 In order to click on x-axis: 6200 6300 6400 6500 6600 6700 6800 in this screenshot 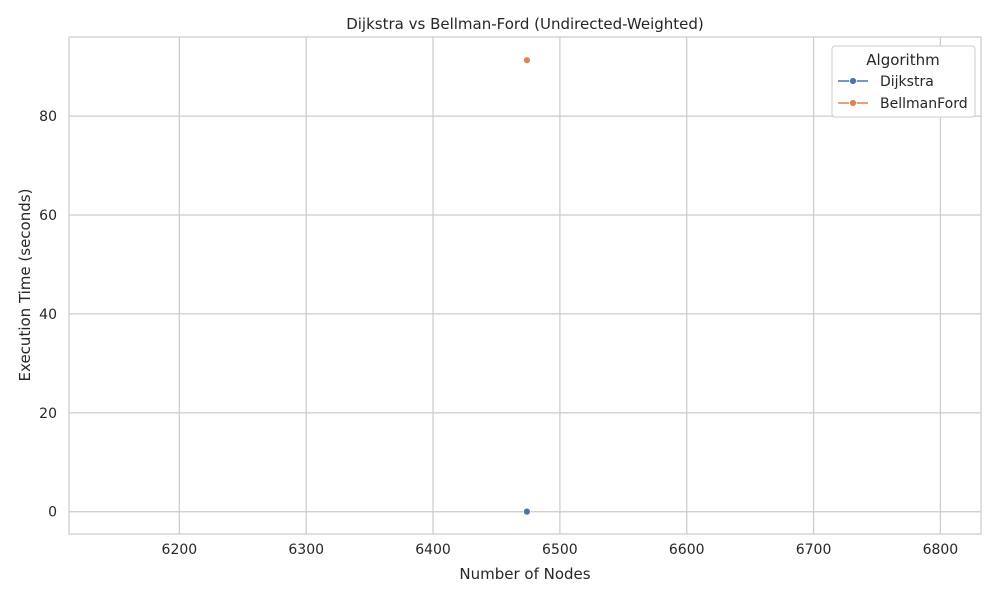, I will do `click(560, 550)`.